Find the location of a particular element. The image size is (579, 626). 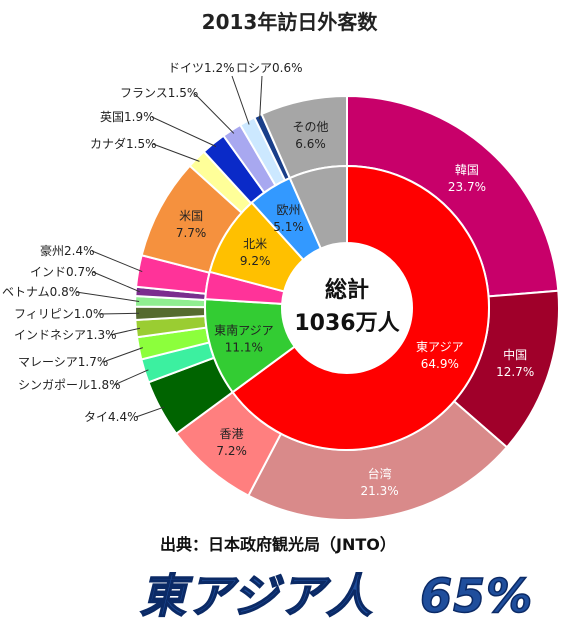

center-hole is located at coordinates (347, 308).